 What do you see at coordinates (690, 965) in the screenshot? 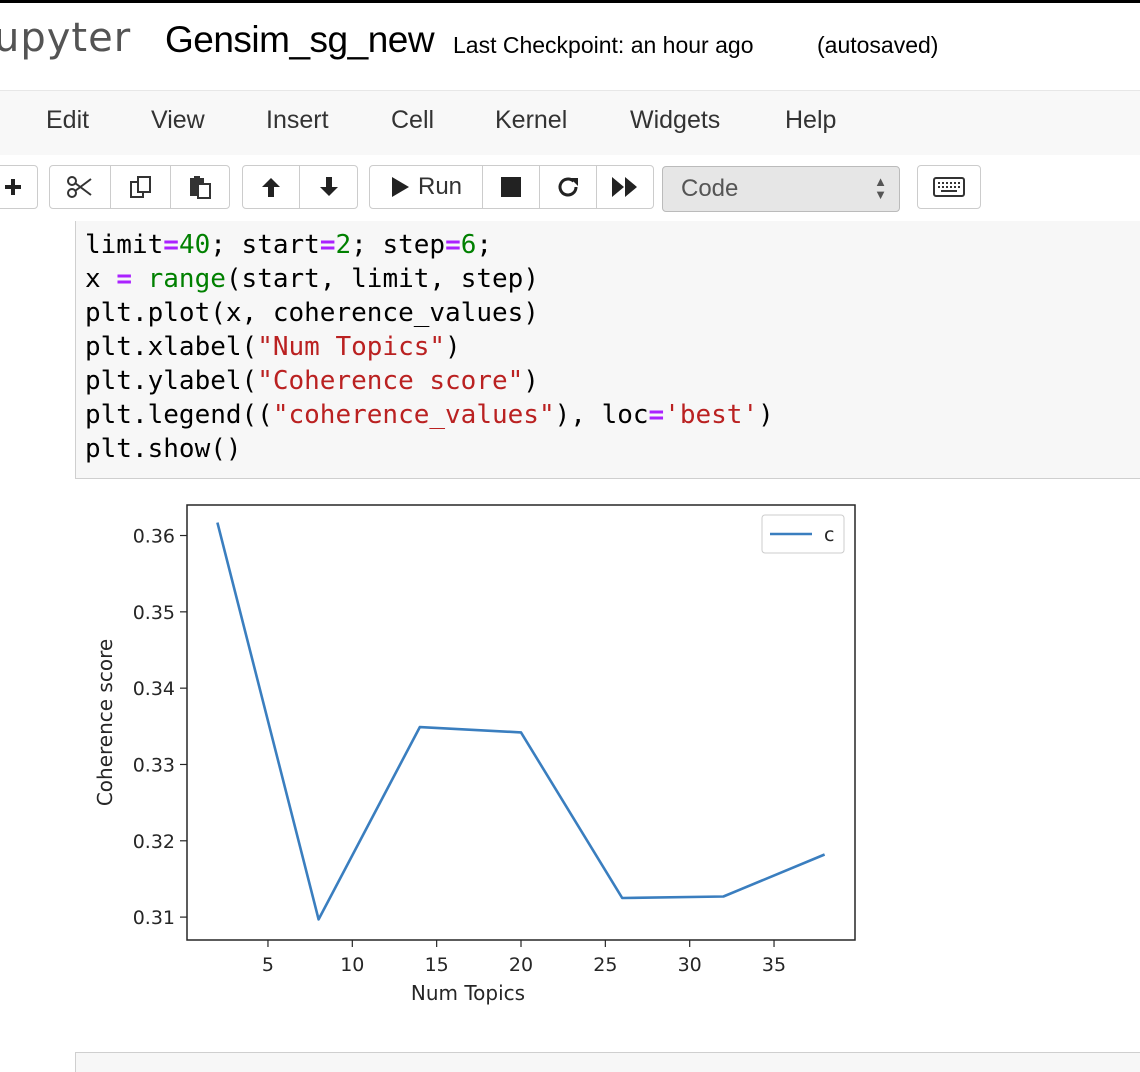
I see `x-tick-label: 30` at bounding box center [690, 965].